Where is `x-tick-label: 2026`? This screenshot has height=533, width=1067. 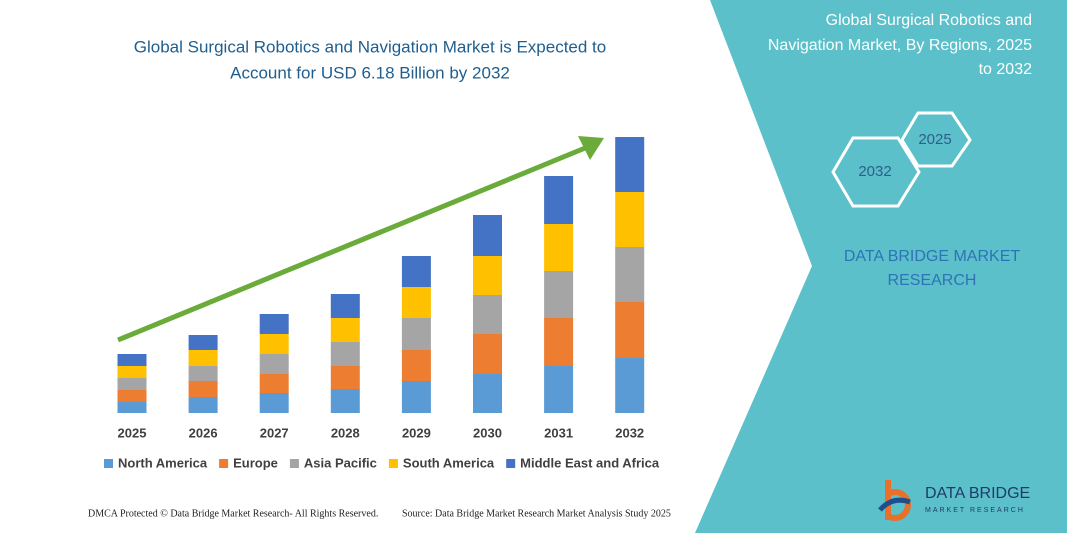 x-tick-label: 2026 is located at coordinates (203, 432).